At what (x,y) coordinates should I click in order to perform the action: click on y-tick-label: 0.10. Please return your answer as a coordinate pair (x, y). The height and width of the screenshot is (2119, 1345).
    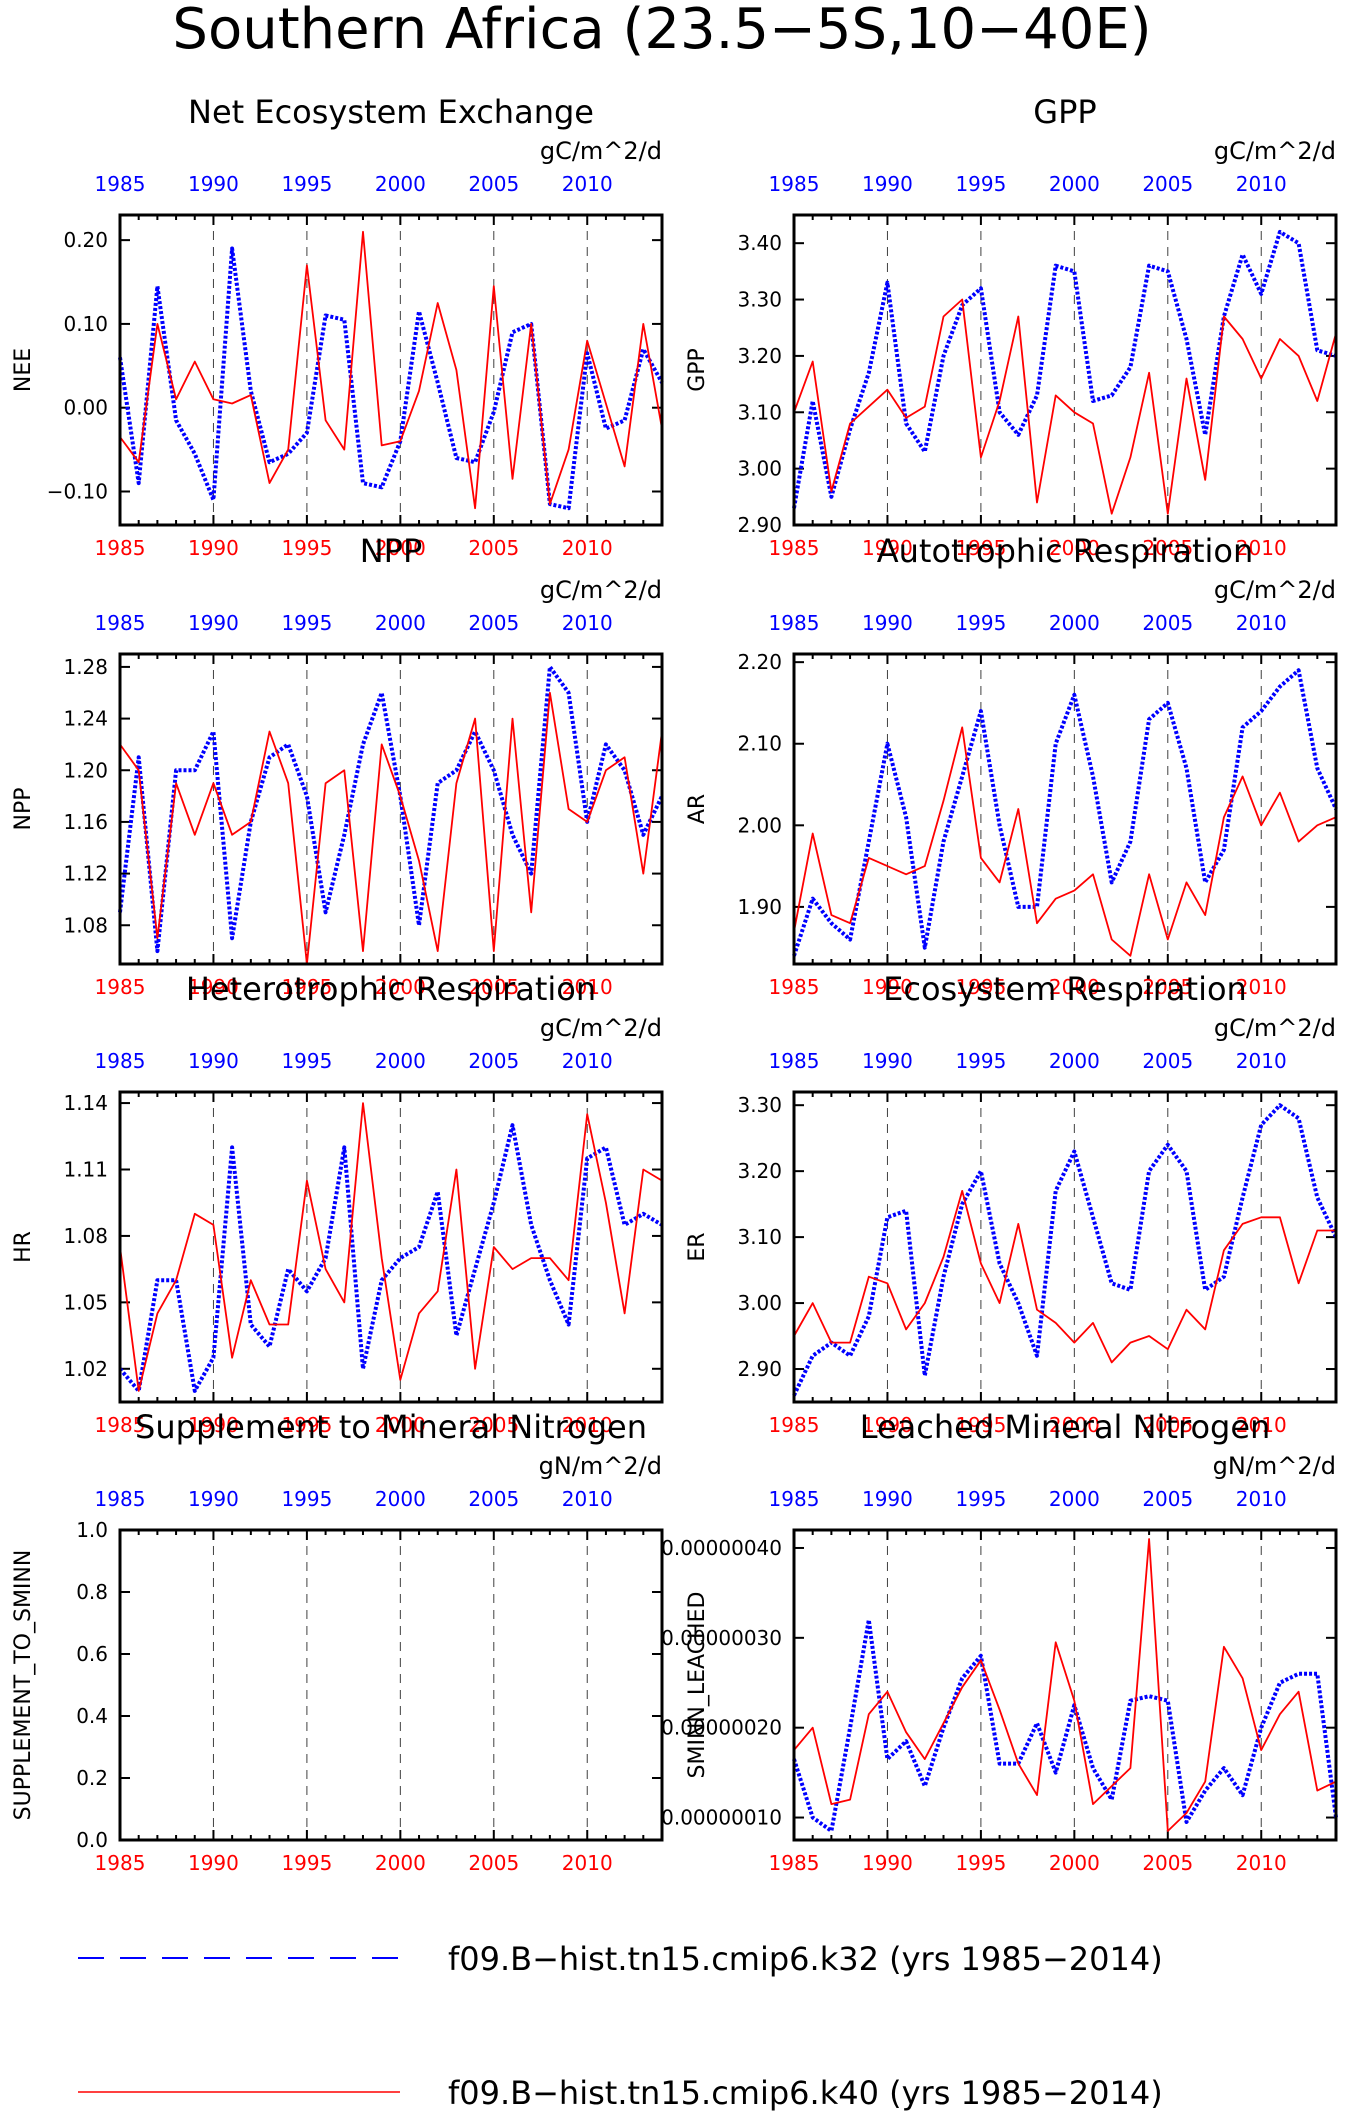
    Looking at the image, I should click on (85, 324).